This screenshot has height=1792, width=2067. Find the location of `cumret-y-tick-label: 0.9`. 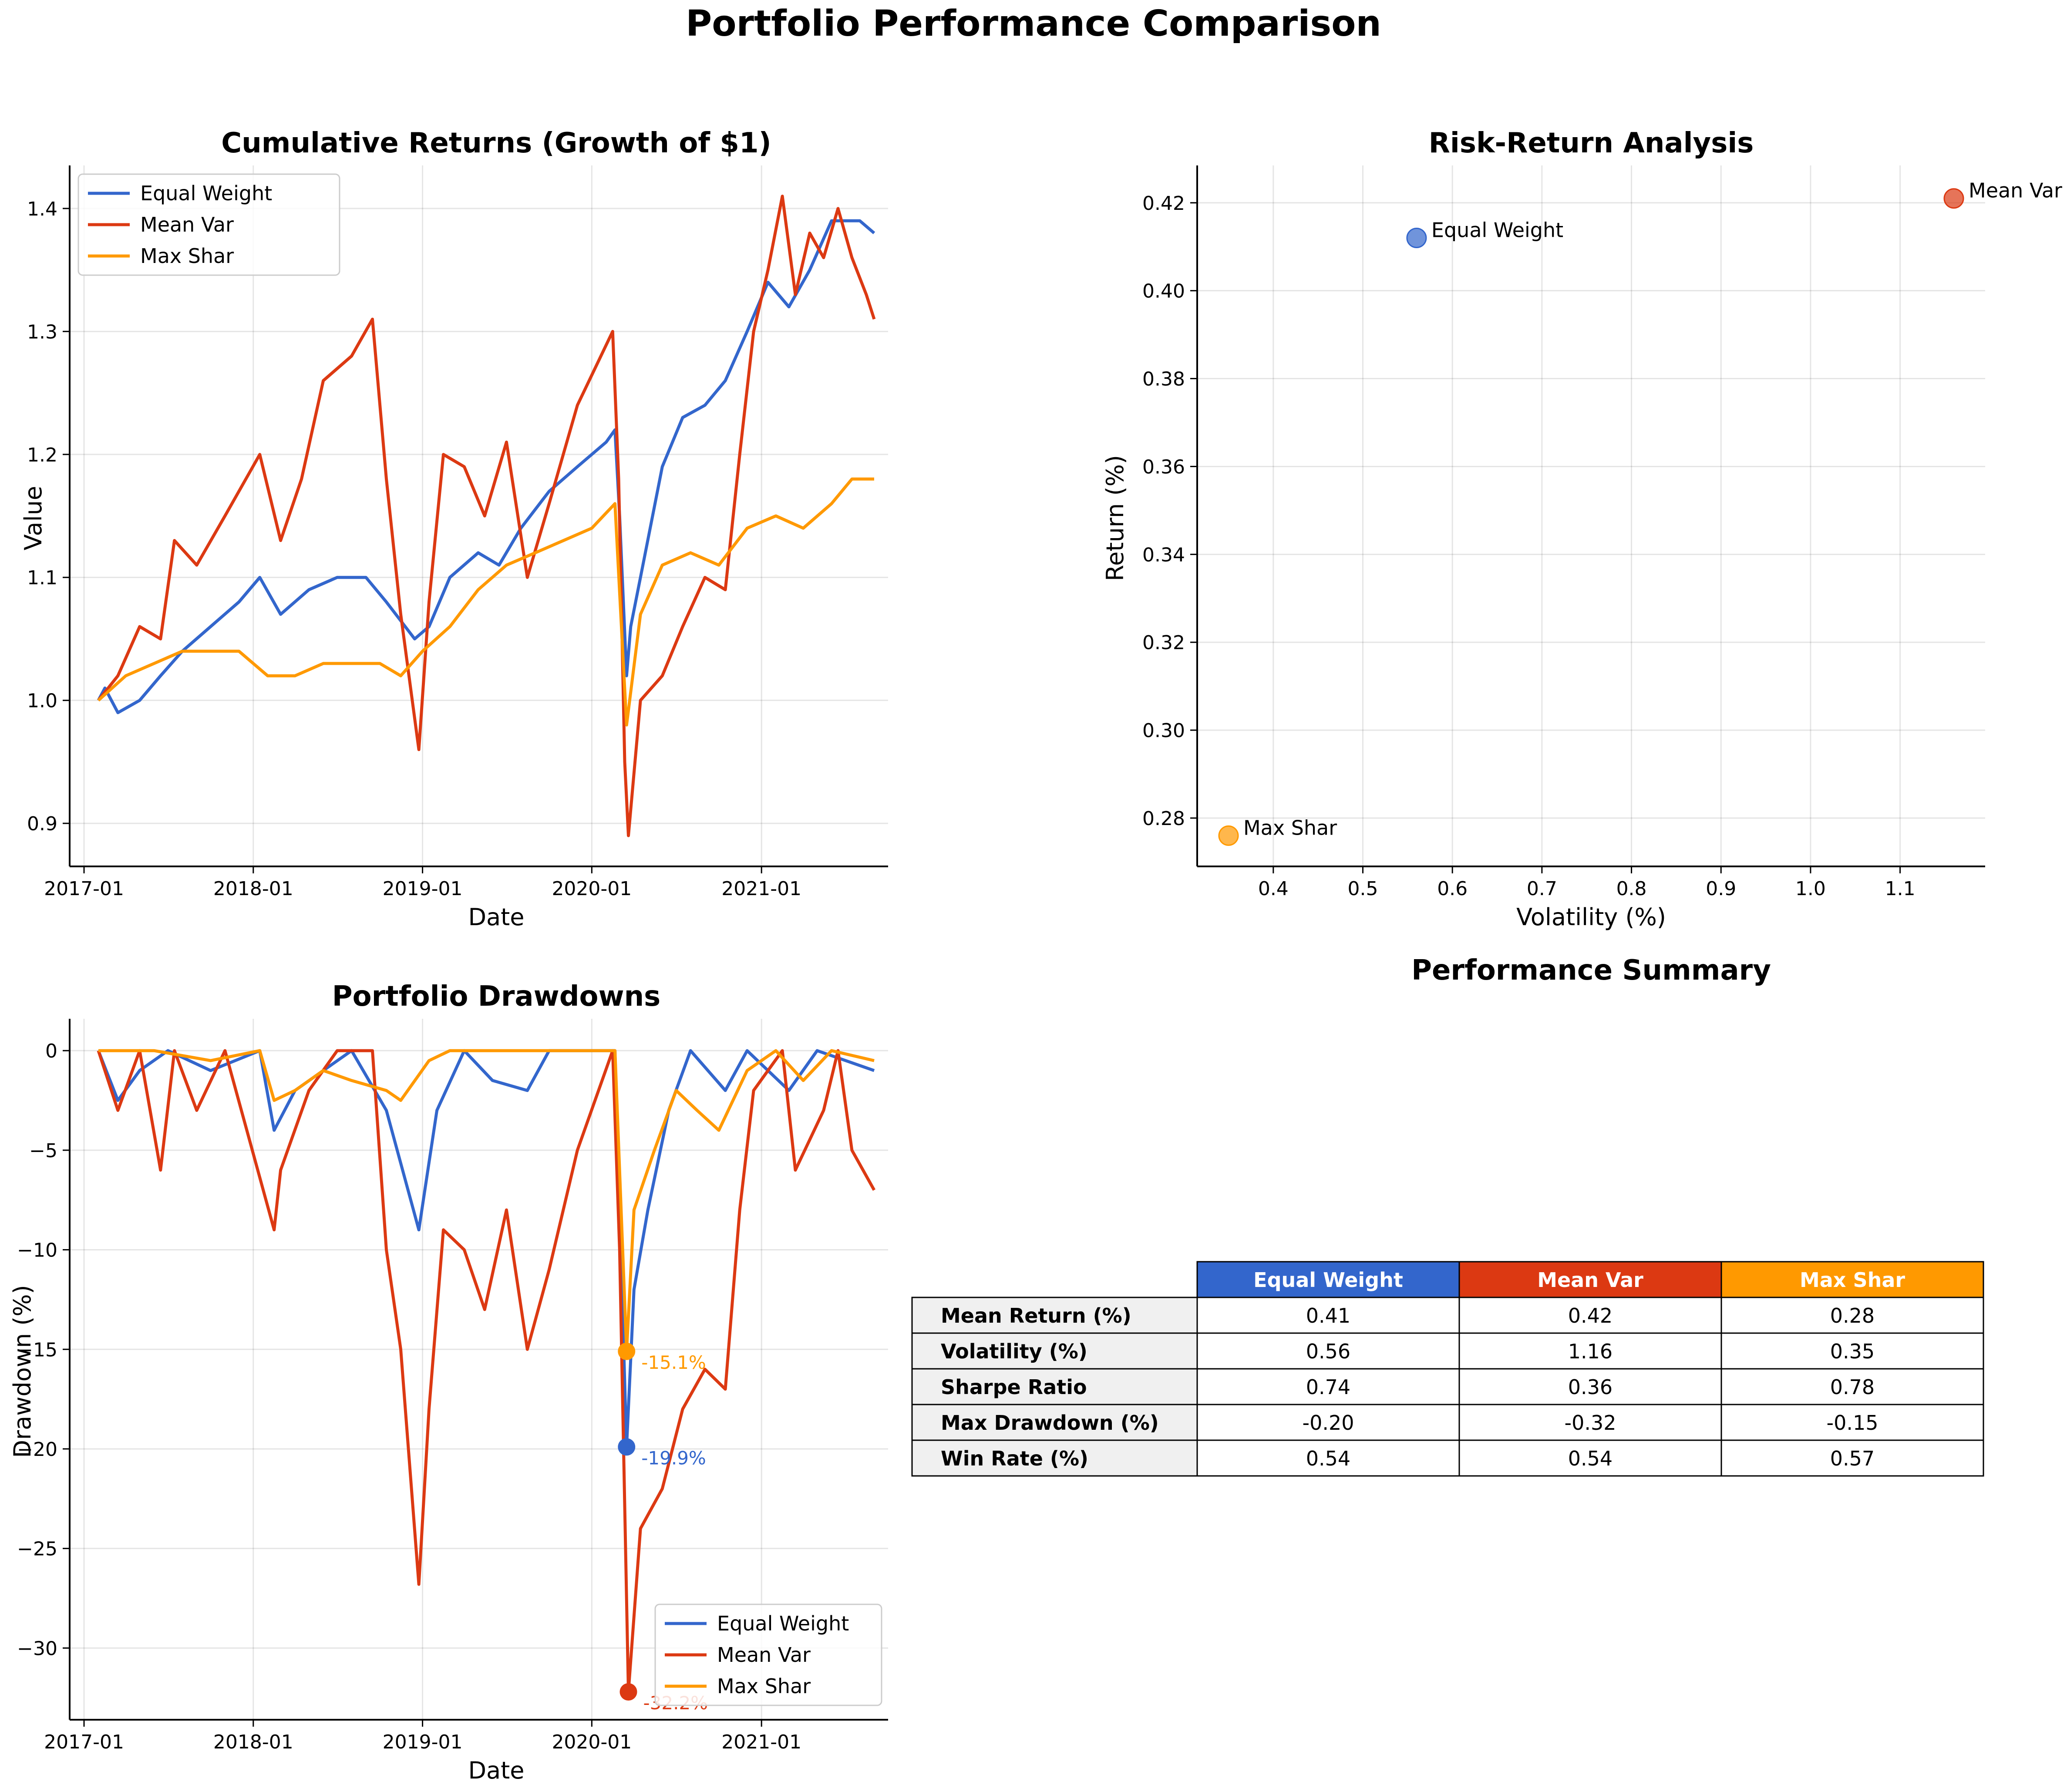

cumret-y-tick-label: 0.9 is located at coordinates (42, 824).